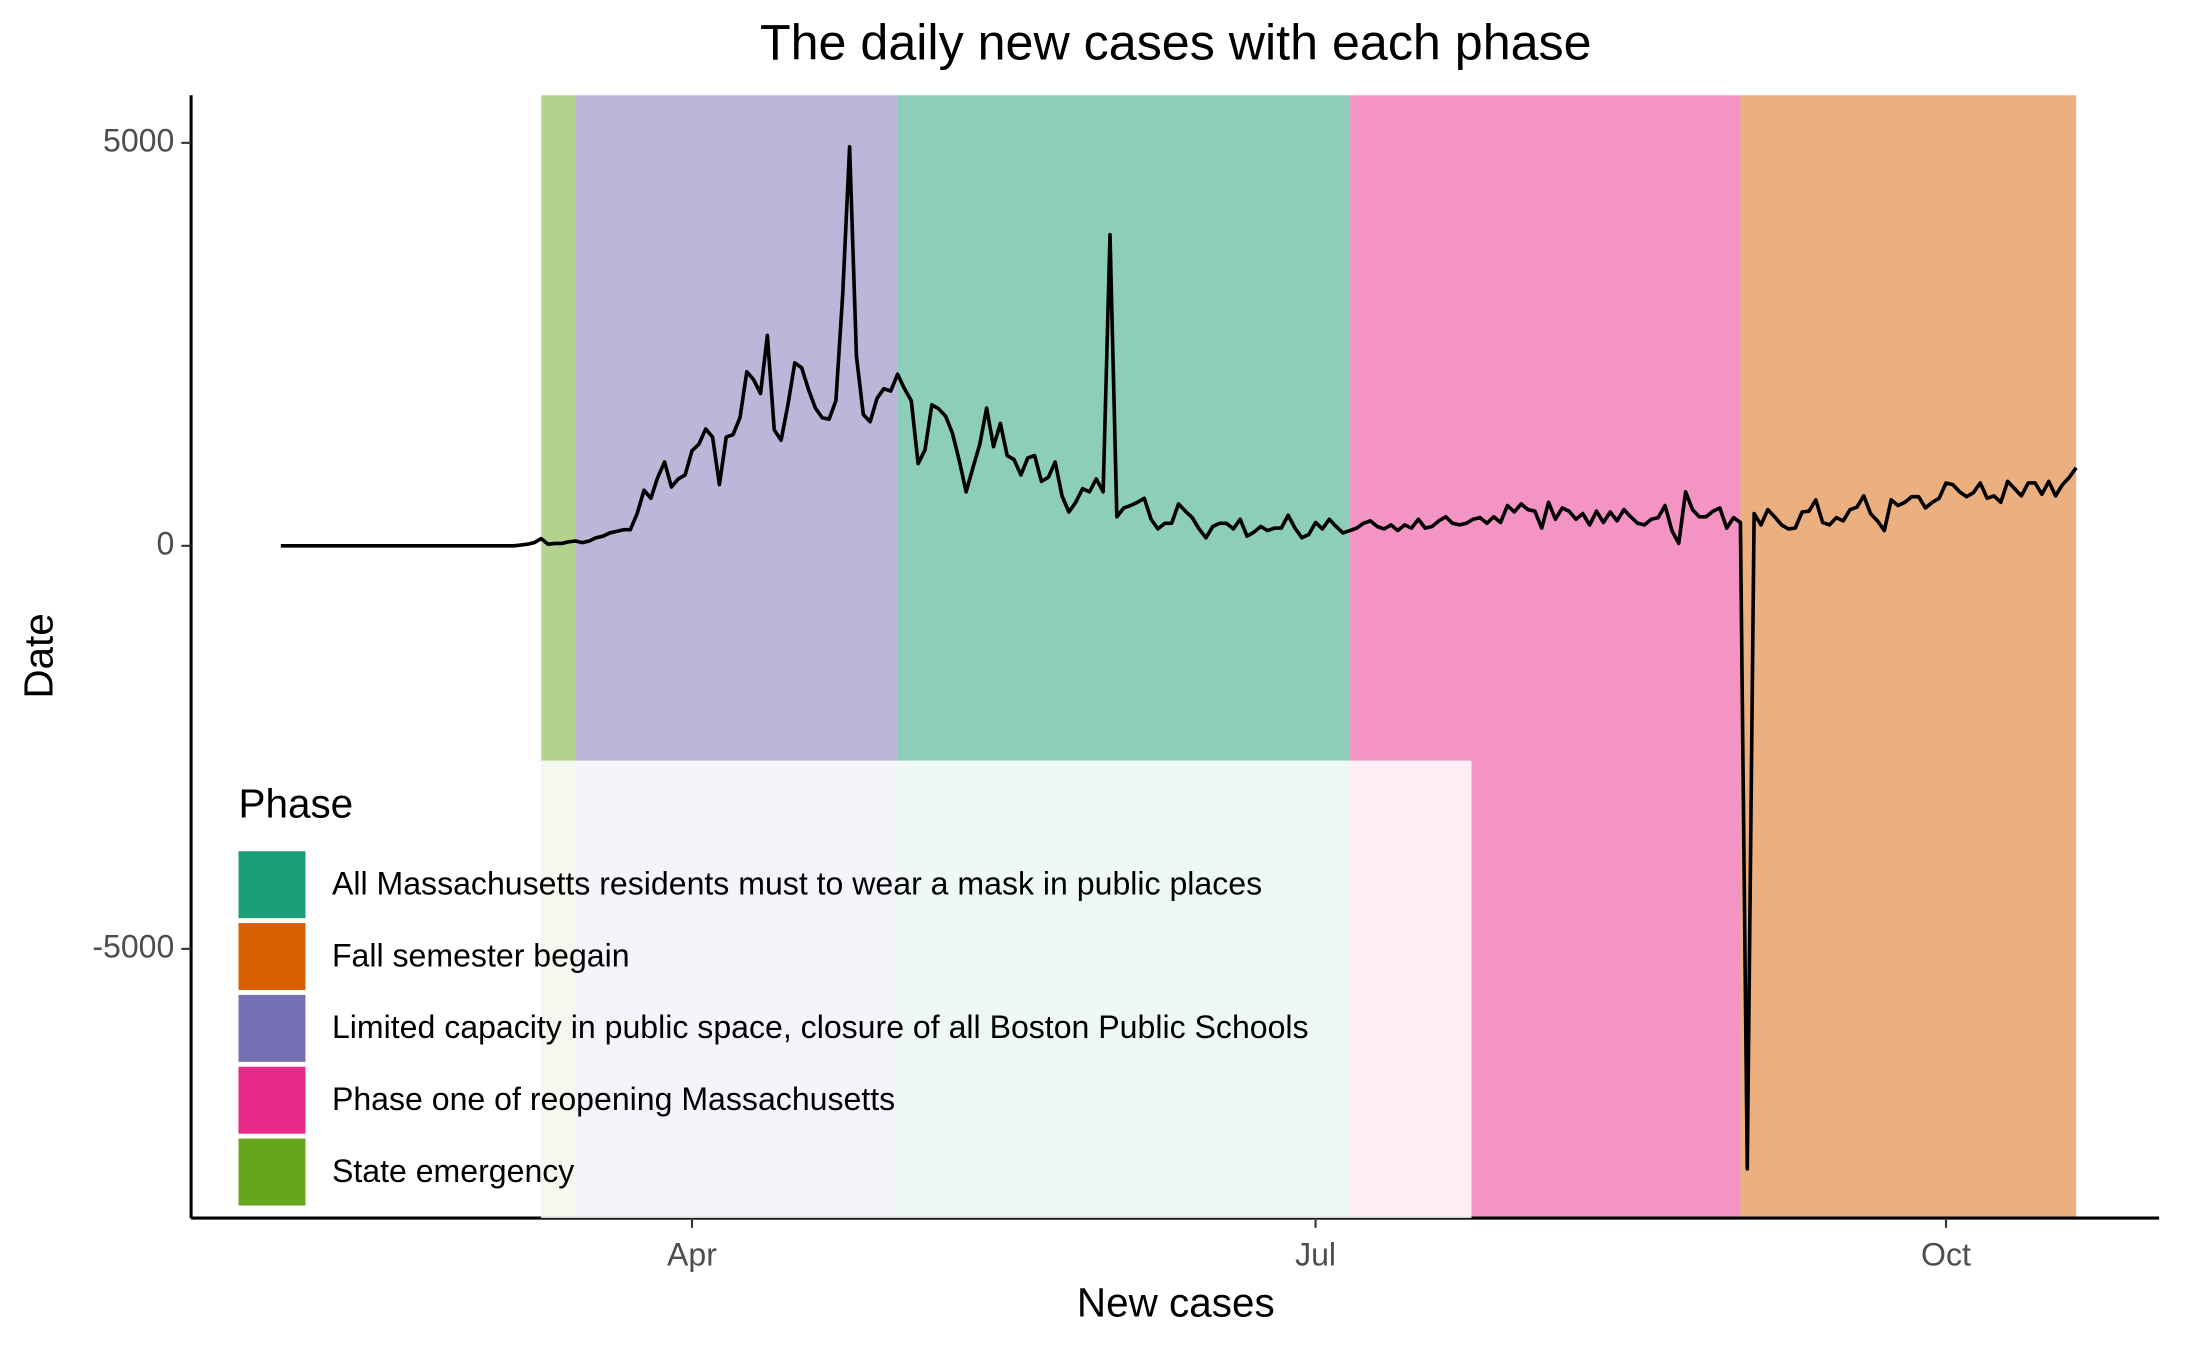 This screenshot has width=2187, height=1351. What do you see at coordinates (39, 655) in the screenshot?
I see `y-axis-title: Date` at bounding box center [39, 655].